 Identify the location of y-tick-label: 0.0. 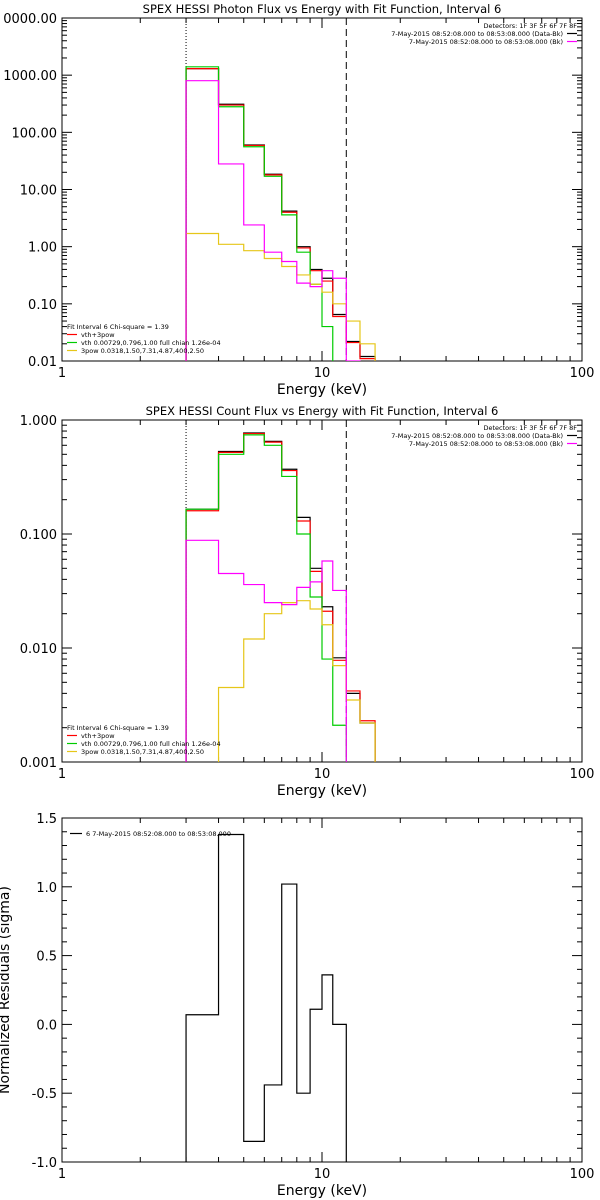
(46, 1025).